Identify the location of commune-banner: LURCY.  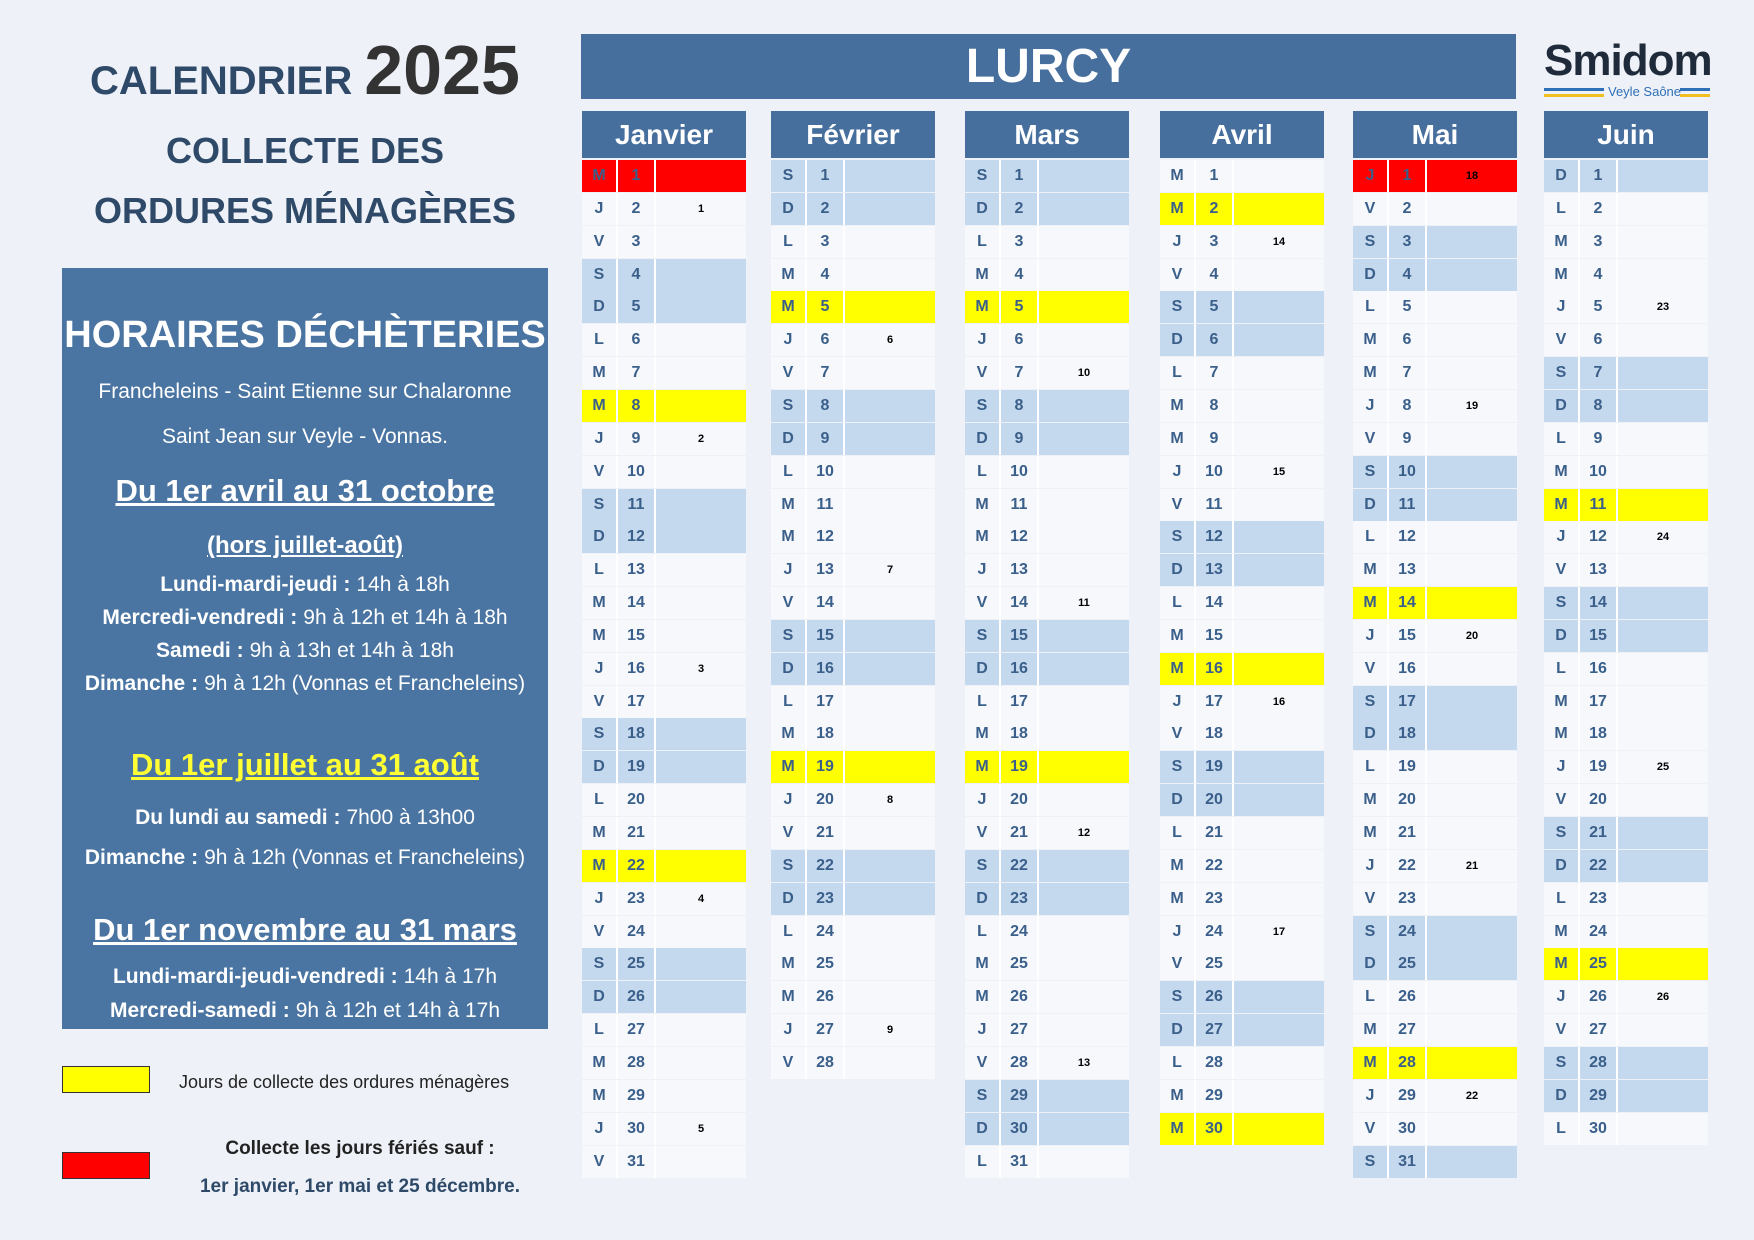
(1048, 66).